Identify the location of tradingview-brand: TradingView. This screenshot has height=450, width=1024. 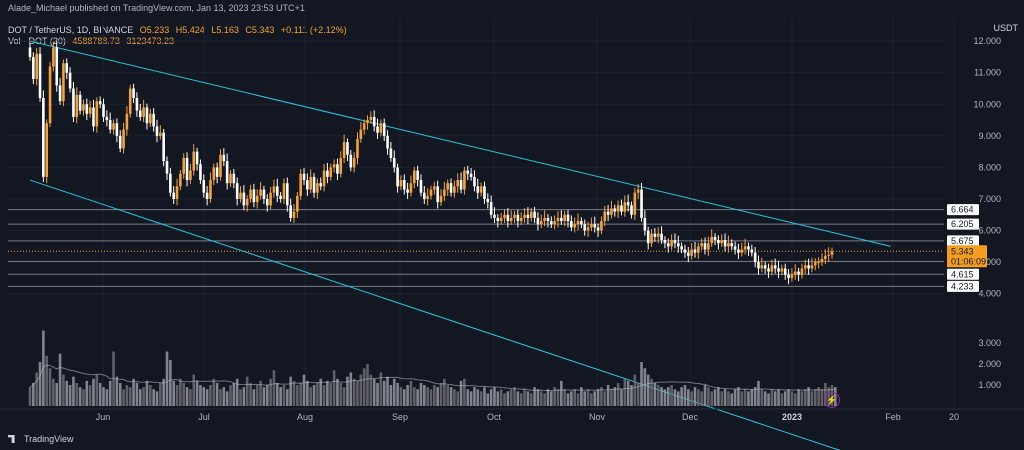
(41, 439).